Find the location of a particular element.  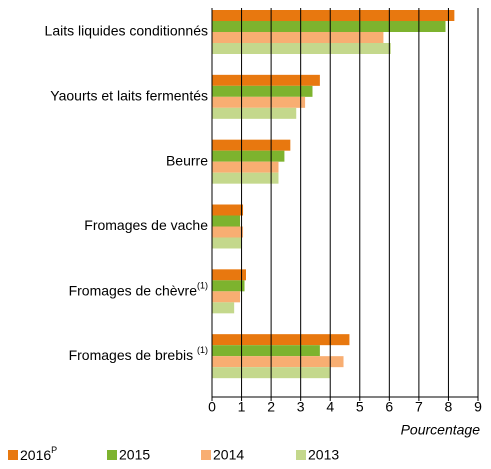

x-tick-label: 8 is located at coordinates (449, 407).